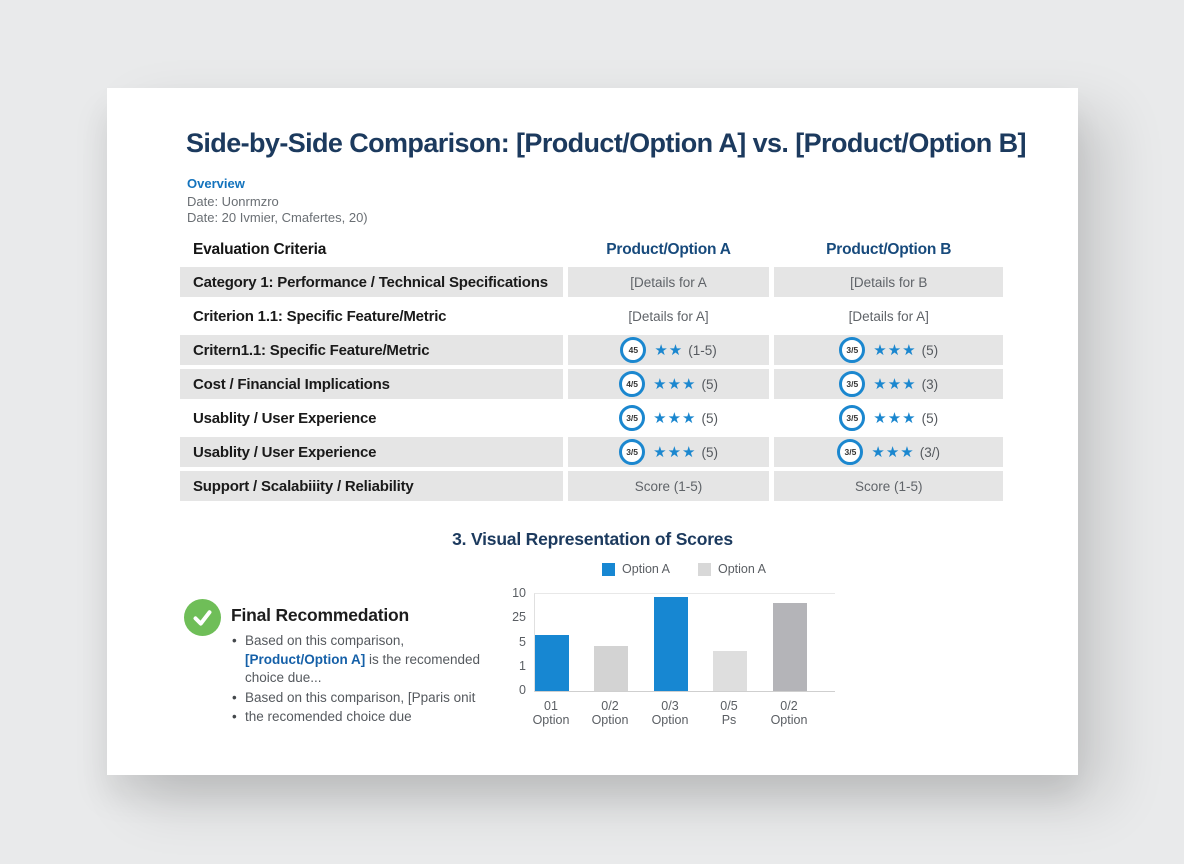 The width and height of the screenshot is (1184, 864). What do you see at coordinates (371, 486) in the screenshot?
I see `criteria-label: Support / Scalabiiity / Reliability` at bounding box center [371, 486].